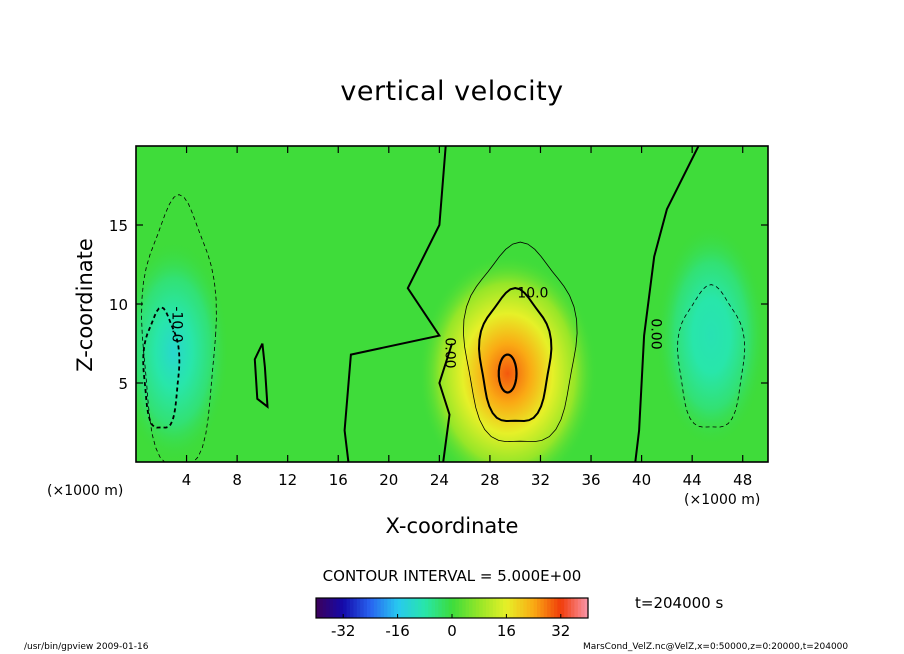 The height and width of the screenshot is (654, 904). Describe the element at coordinates (445, 402) in the screenshot. I see `contour-0-center` at that location.